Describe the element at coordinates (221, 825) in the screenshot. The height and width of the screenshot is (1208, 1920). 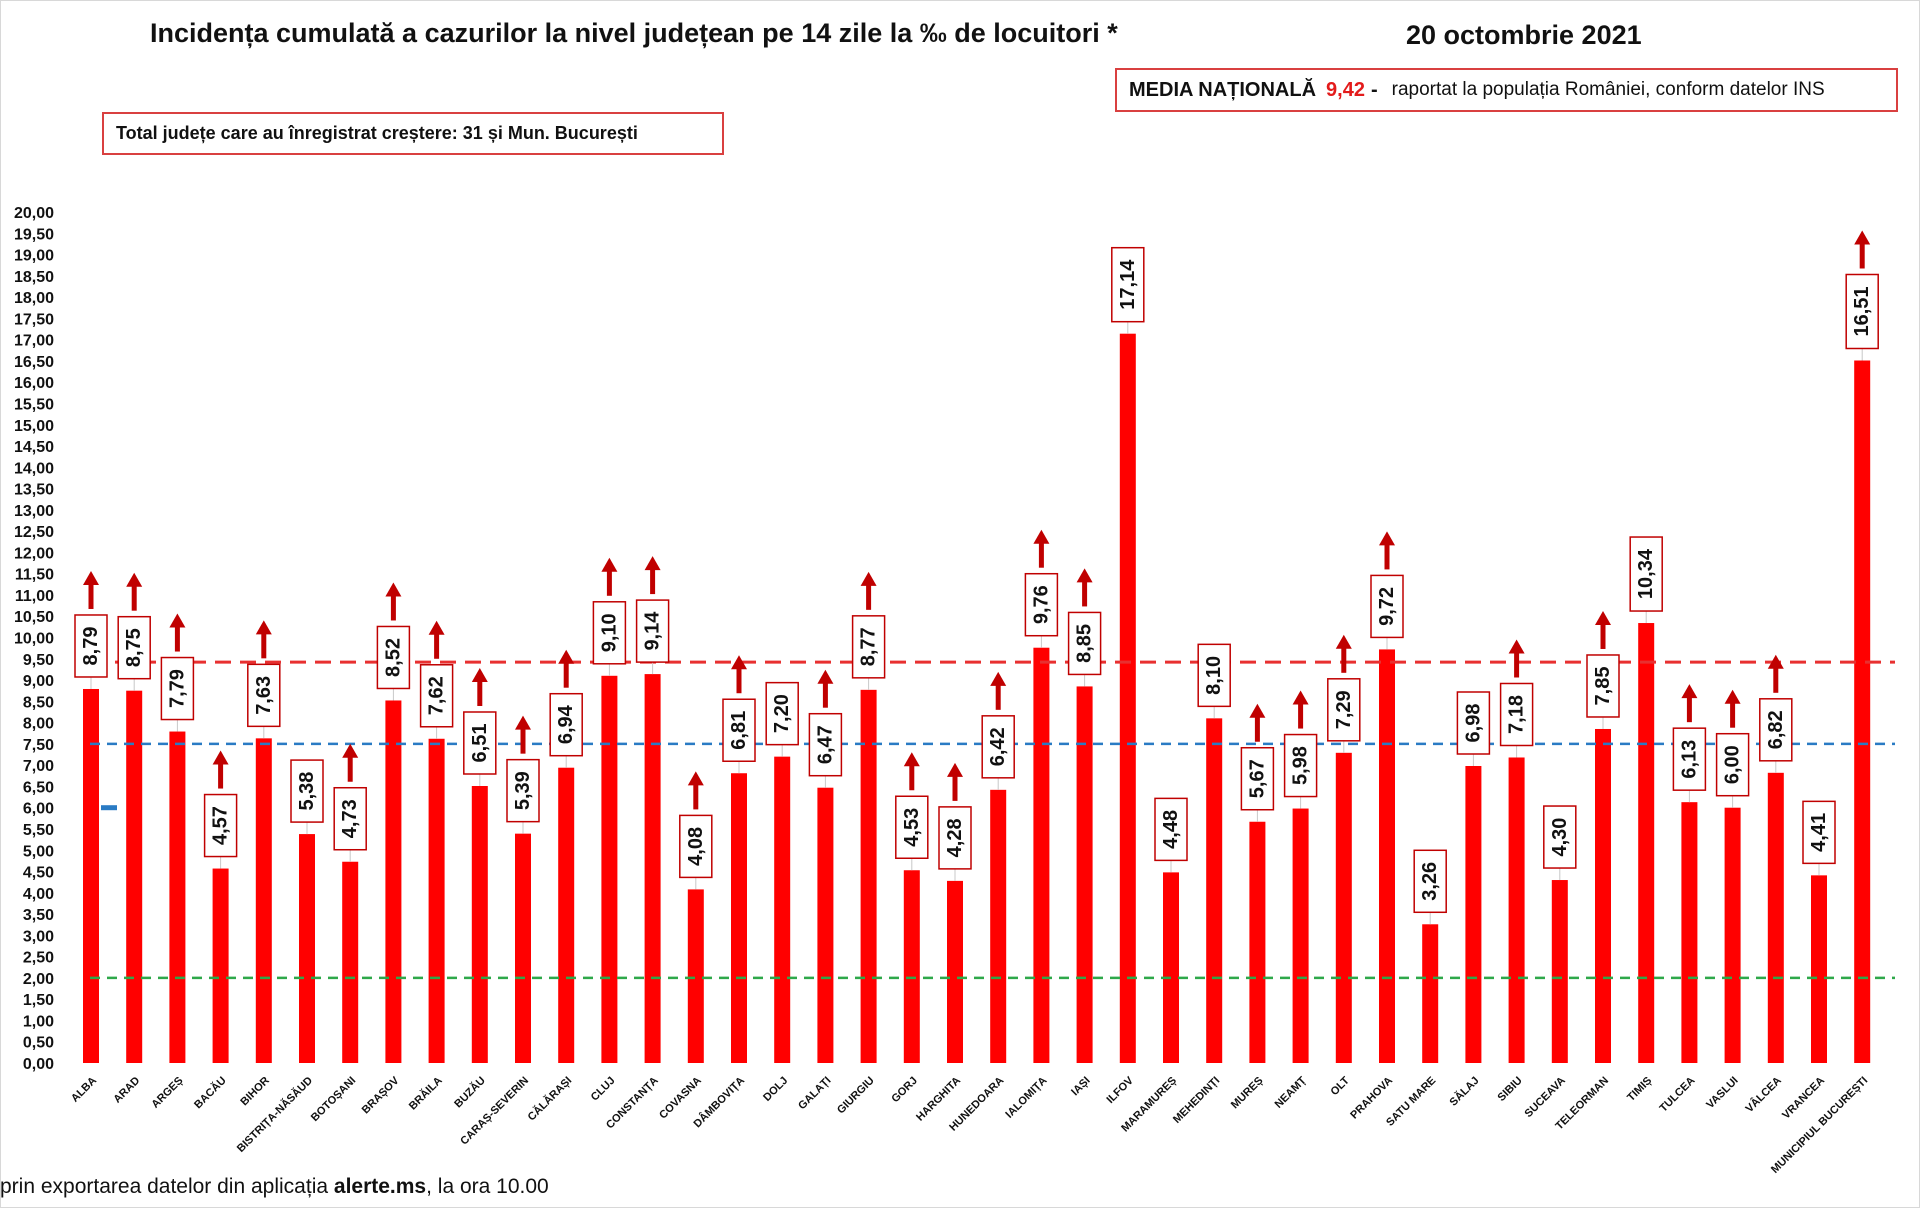
I see `value-label: 4,57` at that location.